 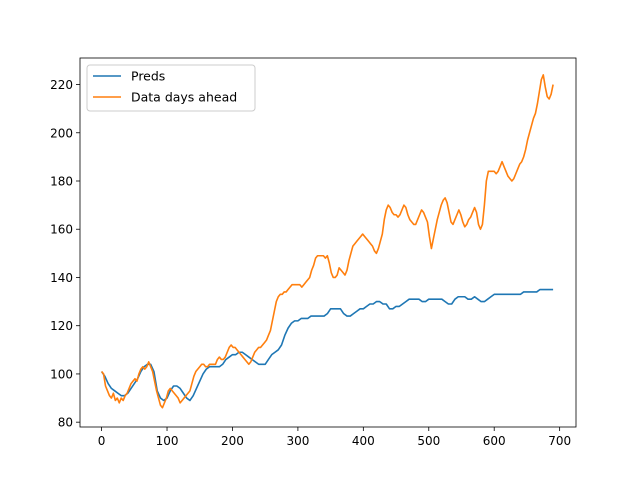 What do you see at coordinates (428, 441) in the screenshot?
I see `x-tick-label: 500` at bounding box center [428, 441].